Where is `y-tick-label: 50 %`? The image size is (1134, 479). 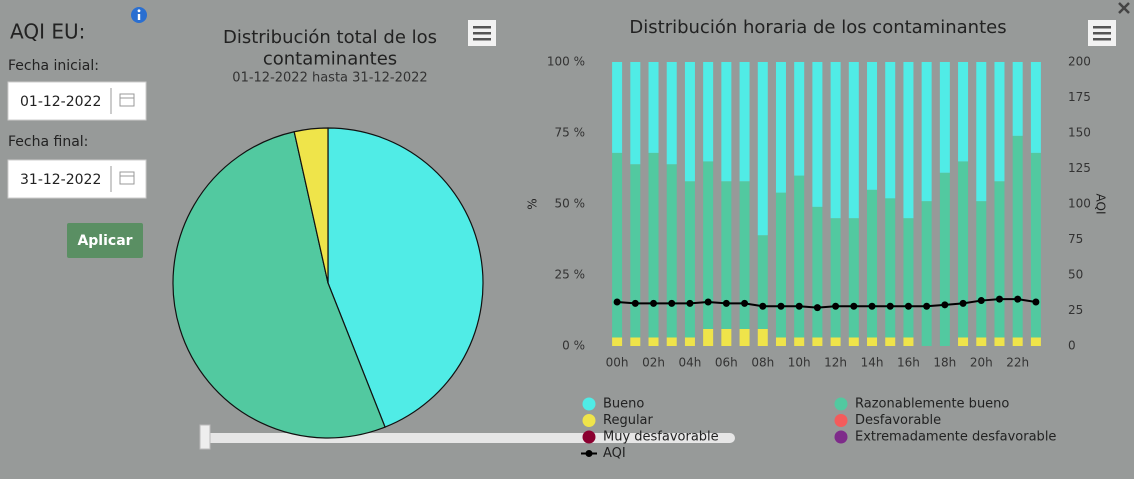
y-tick-label: 50 % is located at coordinates (570, 204).